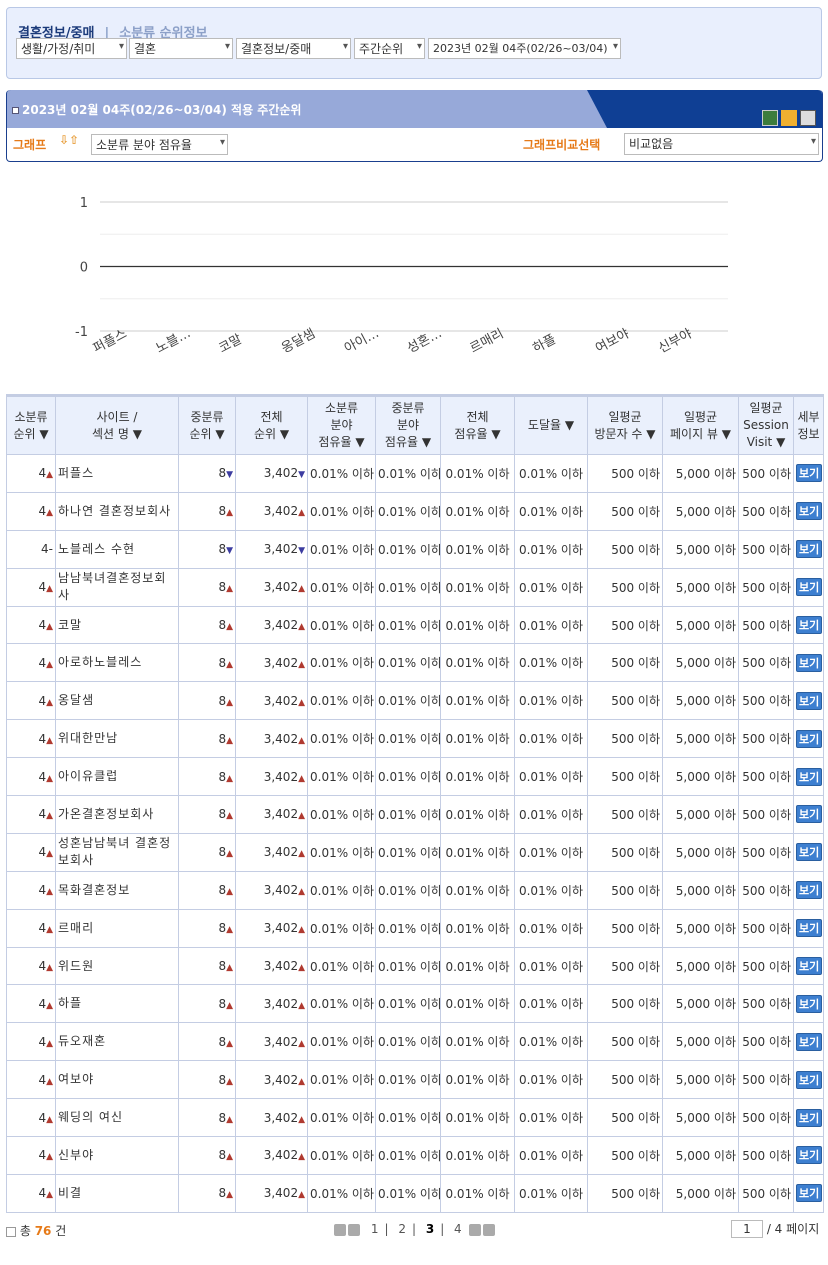 This screenshot has width=828, height=1265. Describe the element at coordinates (117, 549) in the screenshot. I see `site-name: 노블레스 수현` at that location.